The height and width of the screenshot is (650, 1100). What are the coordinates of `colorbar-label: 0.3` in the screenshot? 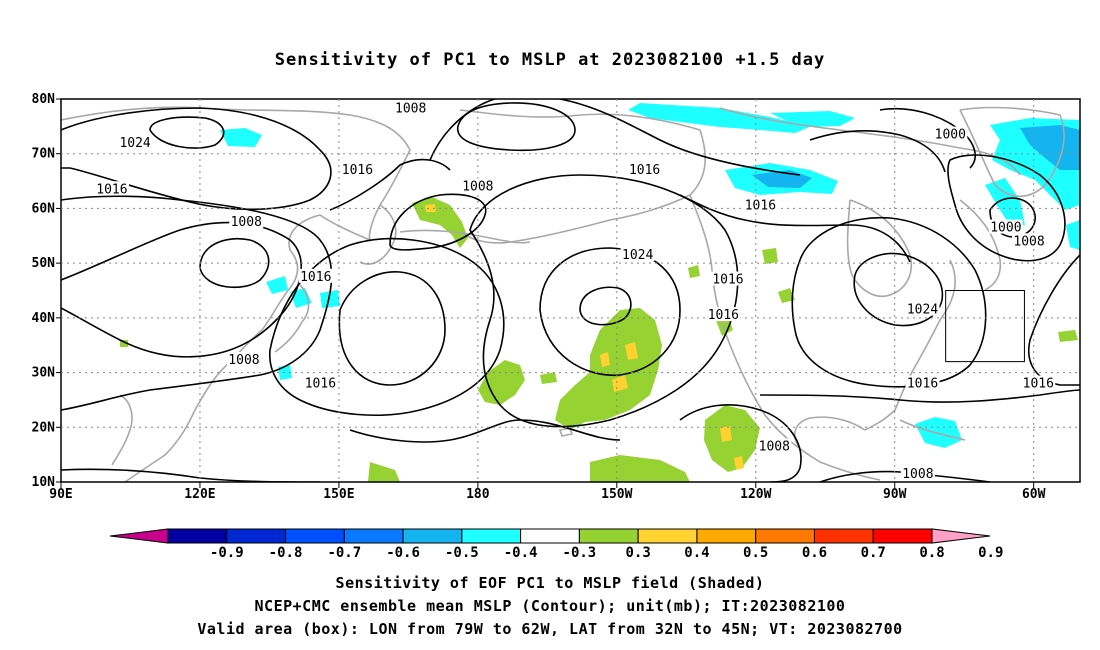 It's located at (638, 553).